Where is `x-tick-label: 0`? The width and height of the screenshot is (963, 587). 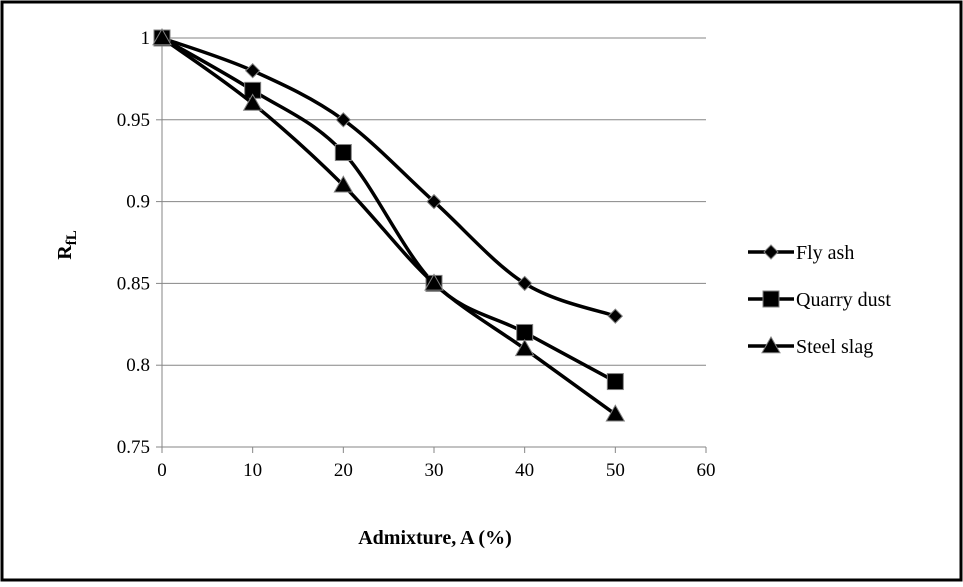
x-tick-label: 0 is located at coordinates (162, 470).